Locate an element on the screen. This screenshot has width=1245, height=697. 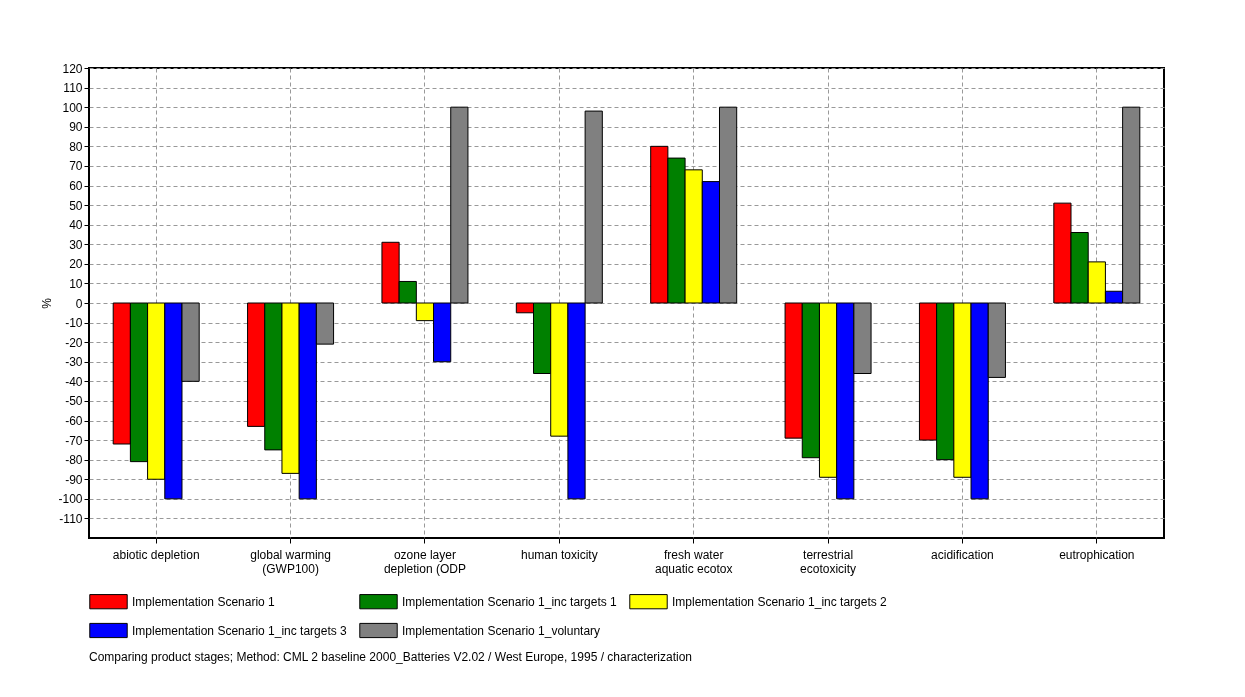
x-tick-label: eutrophication is located at coordinates (1097, 554).